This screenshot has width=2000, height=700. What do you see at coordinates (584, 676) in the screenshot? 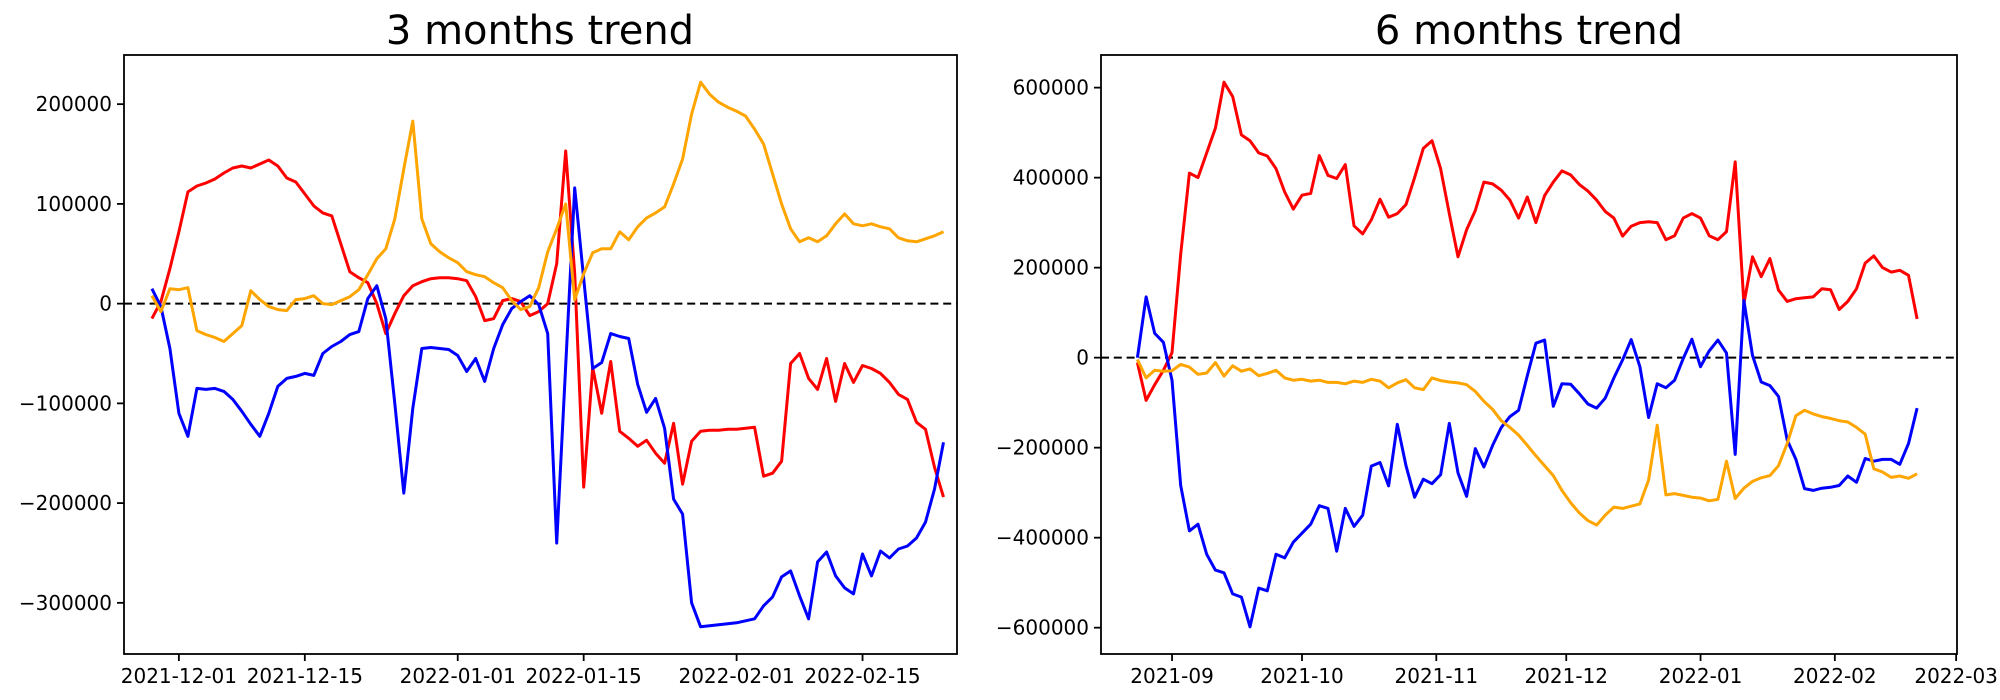
I see `x-tick-label: 2022-01-15` at bounding box center [584, 676].